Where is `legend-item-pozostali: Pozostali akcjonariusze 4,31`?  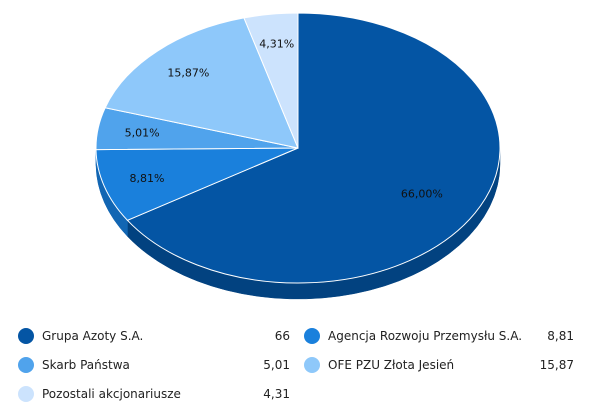
legend-item-pozostali: Pozostali akcjonariusze 4,31 is located at coordinates (154, 394).